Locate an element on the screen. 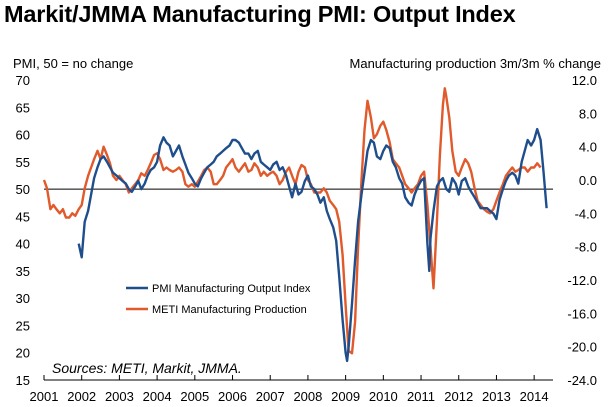 This screenshot has height=407, width=610. x-tick-label: 2003 is located at coordinates (119, 396).